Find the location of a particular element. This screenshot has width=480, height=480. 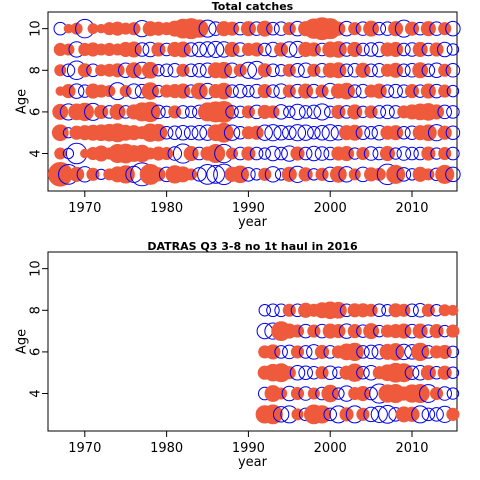

x-axis-label: year is located at coordinates (253, 222).